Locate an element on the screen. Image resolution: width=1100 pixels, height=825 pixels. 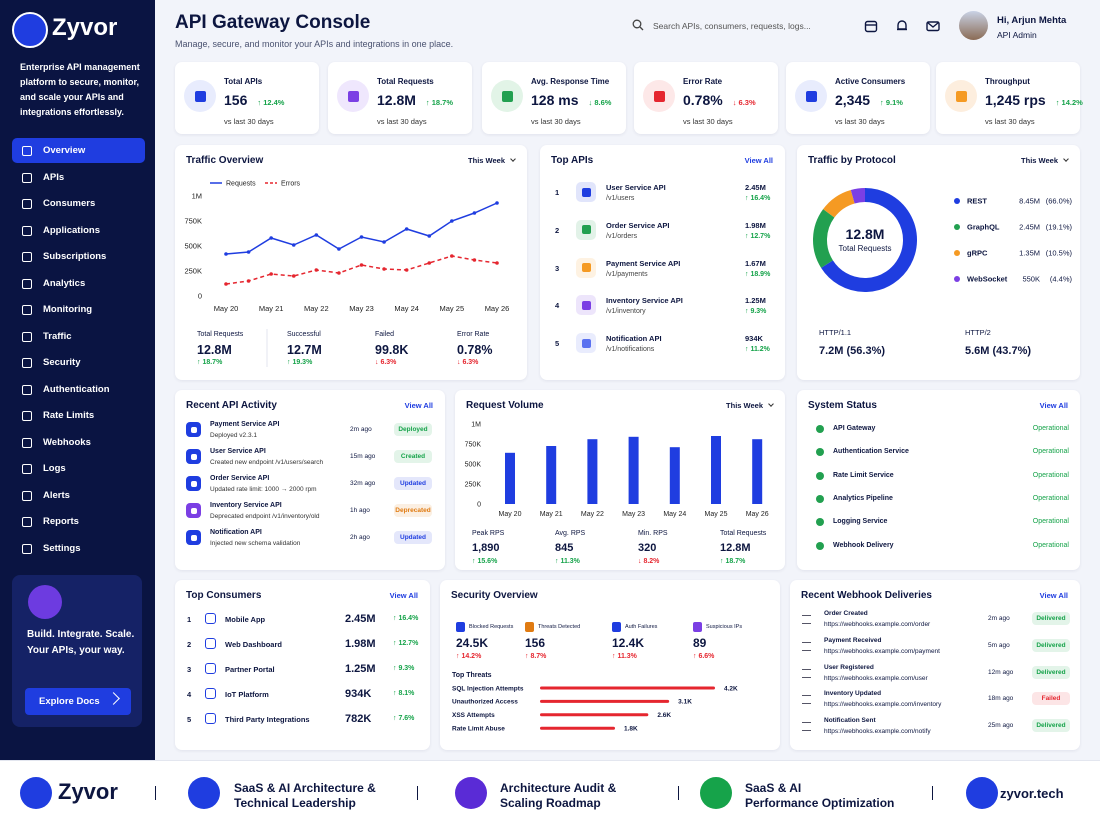
donut-segment is located at coordinates (869, 240).